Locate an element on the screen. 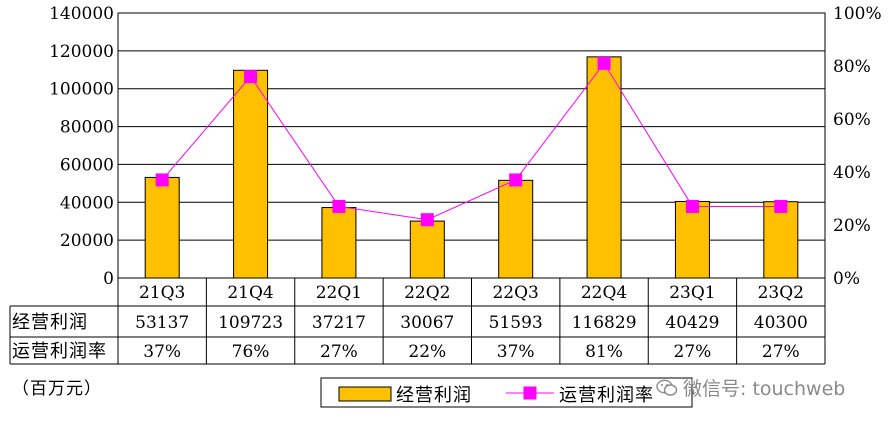  line-marker-23Q1 is located at coordinates (692, 206).